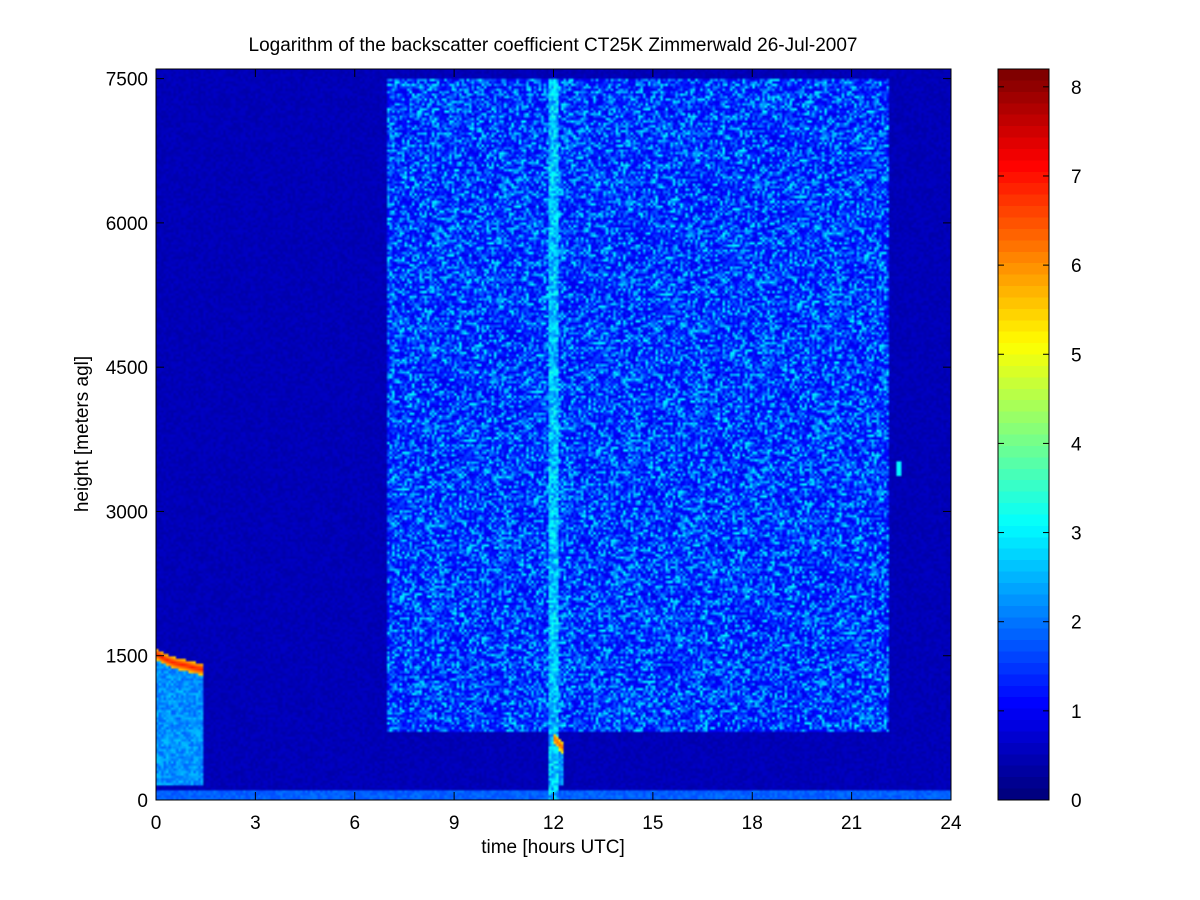 The image size is (1200, 900). What do you see at coordinates (354, 823) in the screenshot?
I see `x-tick-label: 6` at bounding box center [354, 823].